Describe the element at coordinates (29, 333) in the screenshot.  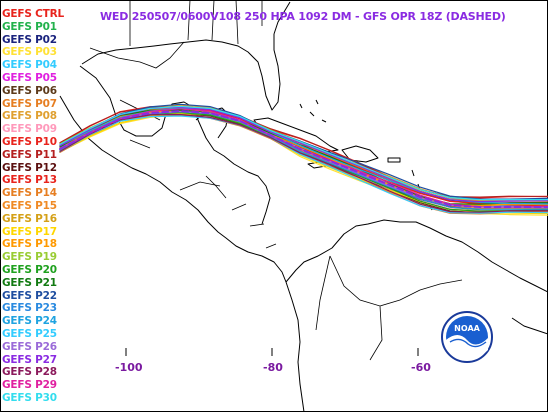
I see `legend-item-25: GEFS P25` at that location.